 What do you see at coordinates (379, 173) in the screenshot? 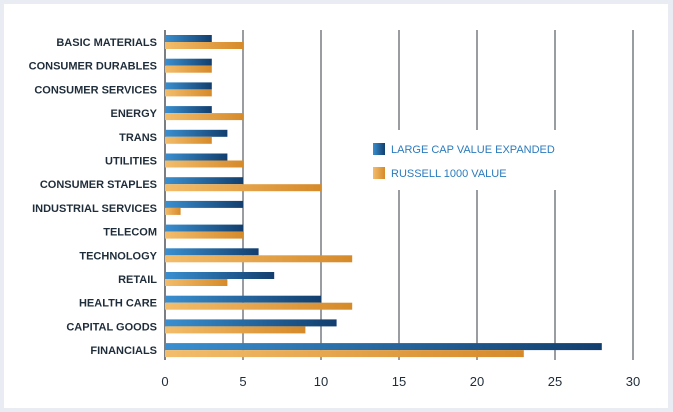
I see `legend-swatch-russell` at bounding box center [379, 173].